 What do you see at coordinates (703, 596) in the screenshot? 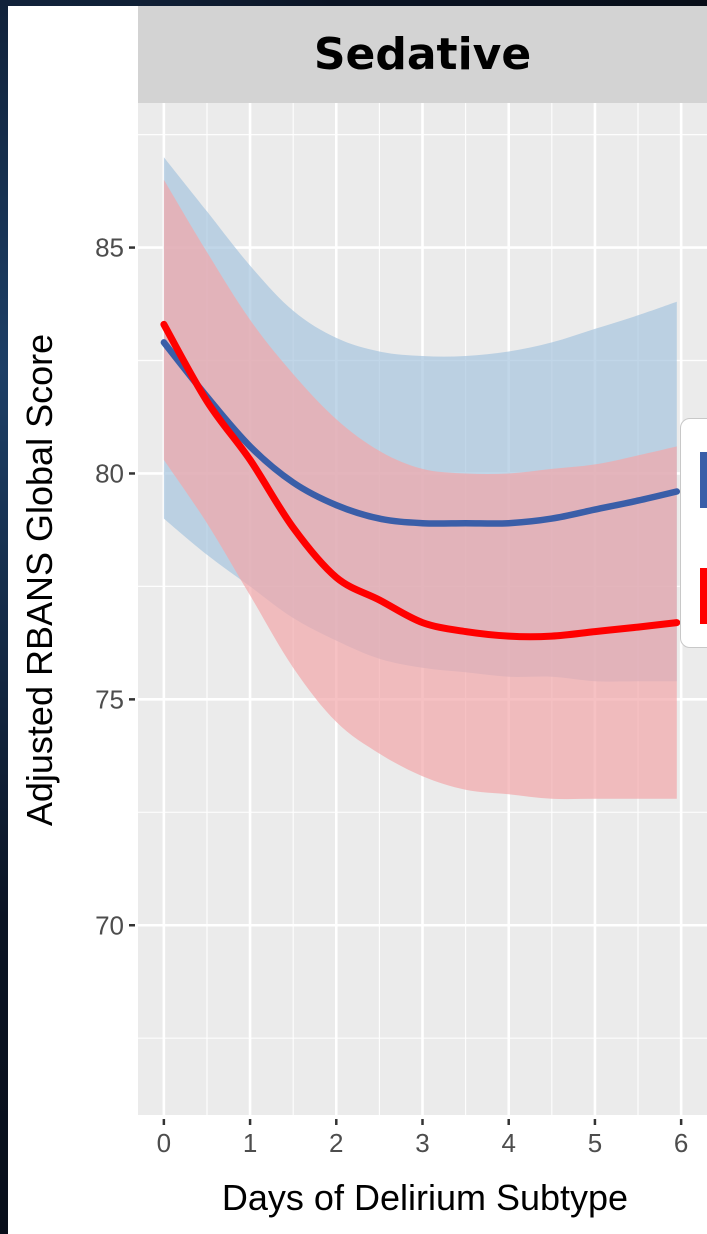
I see `legend-swatch-red` at bounding box center [703, 596].